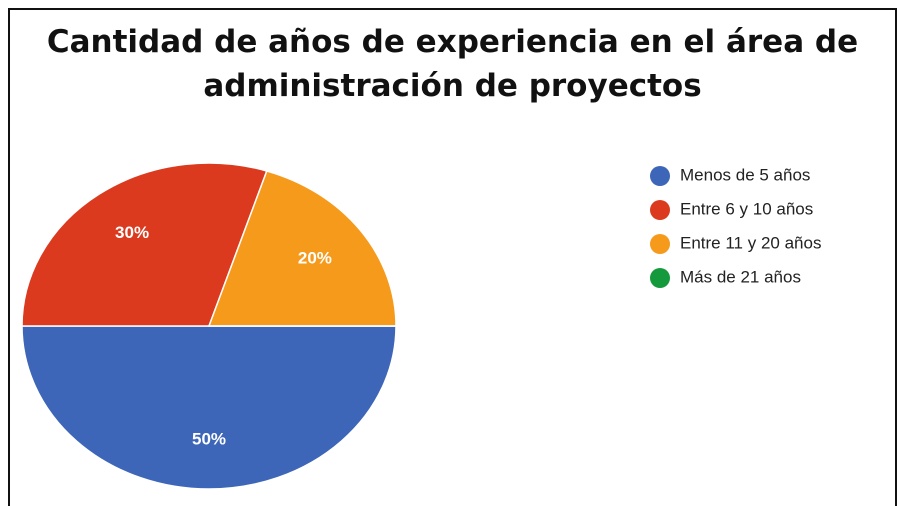 This screenshot has height=506, width=901. I want to click on legend-label: Entre 6 y 10 años, so click(746, 208).